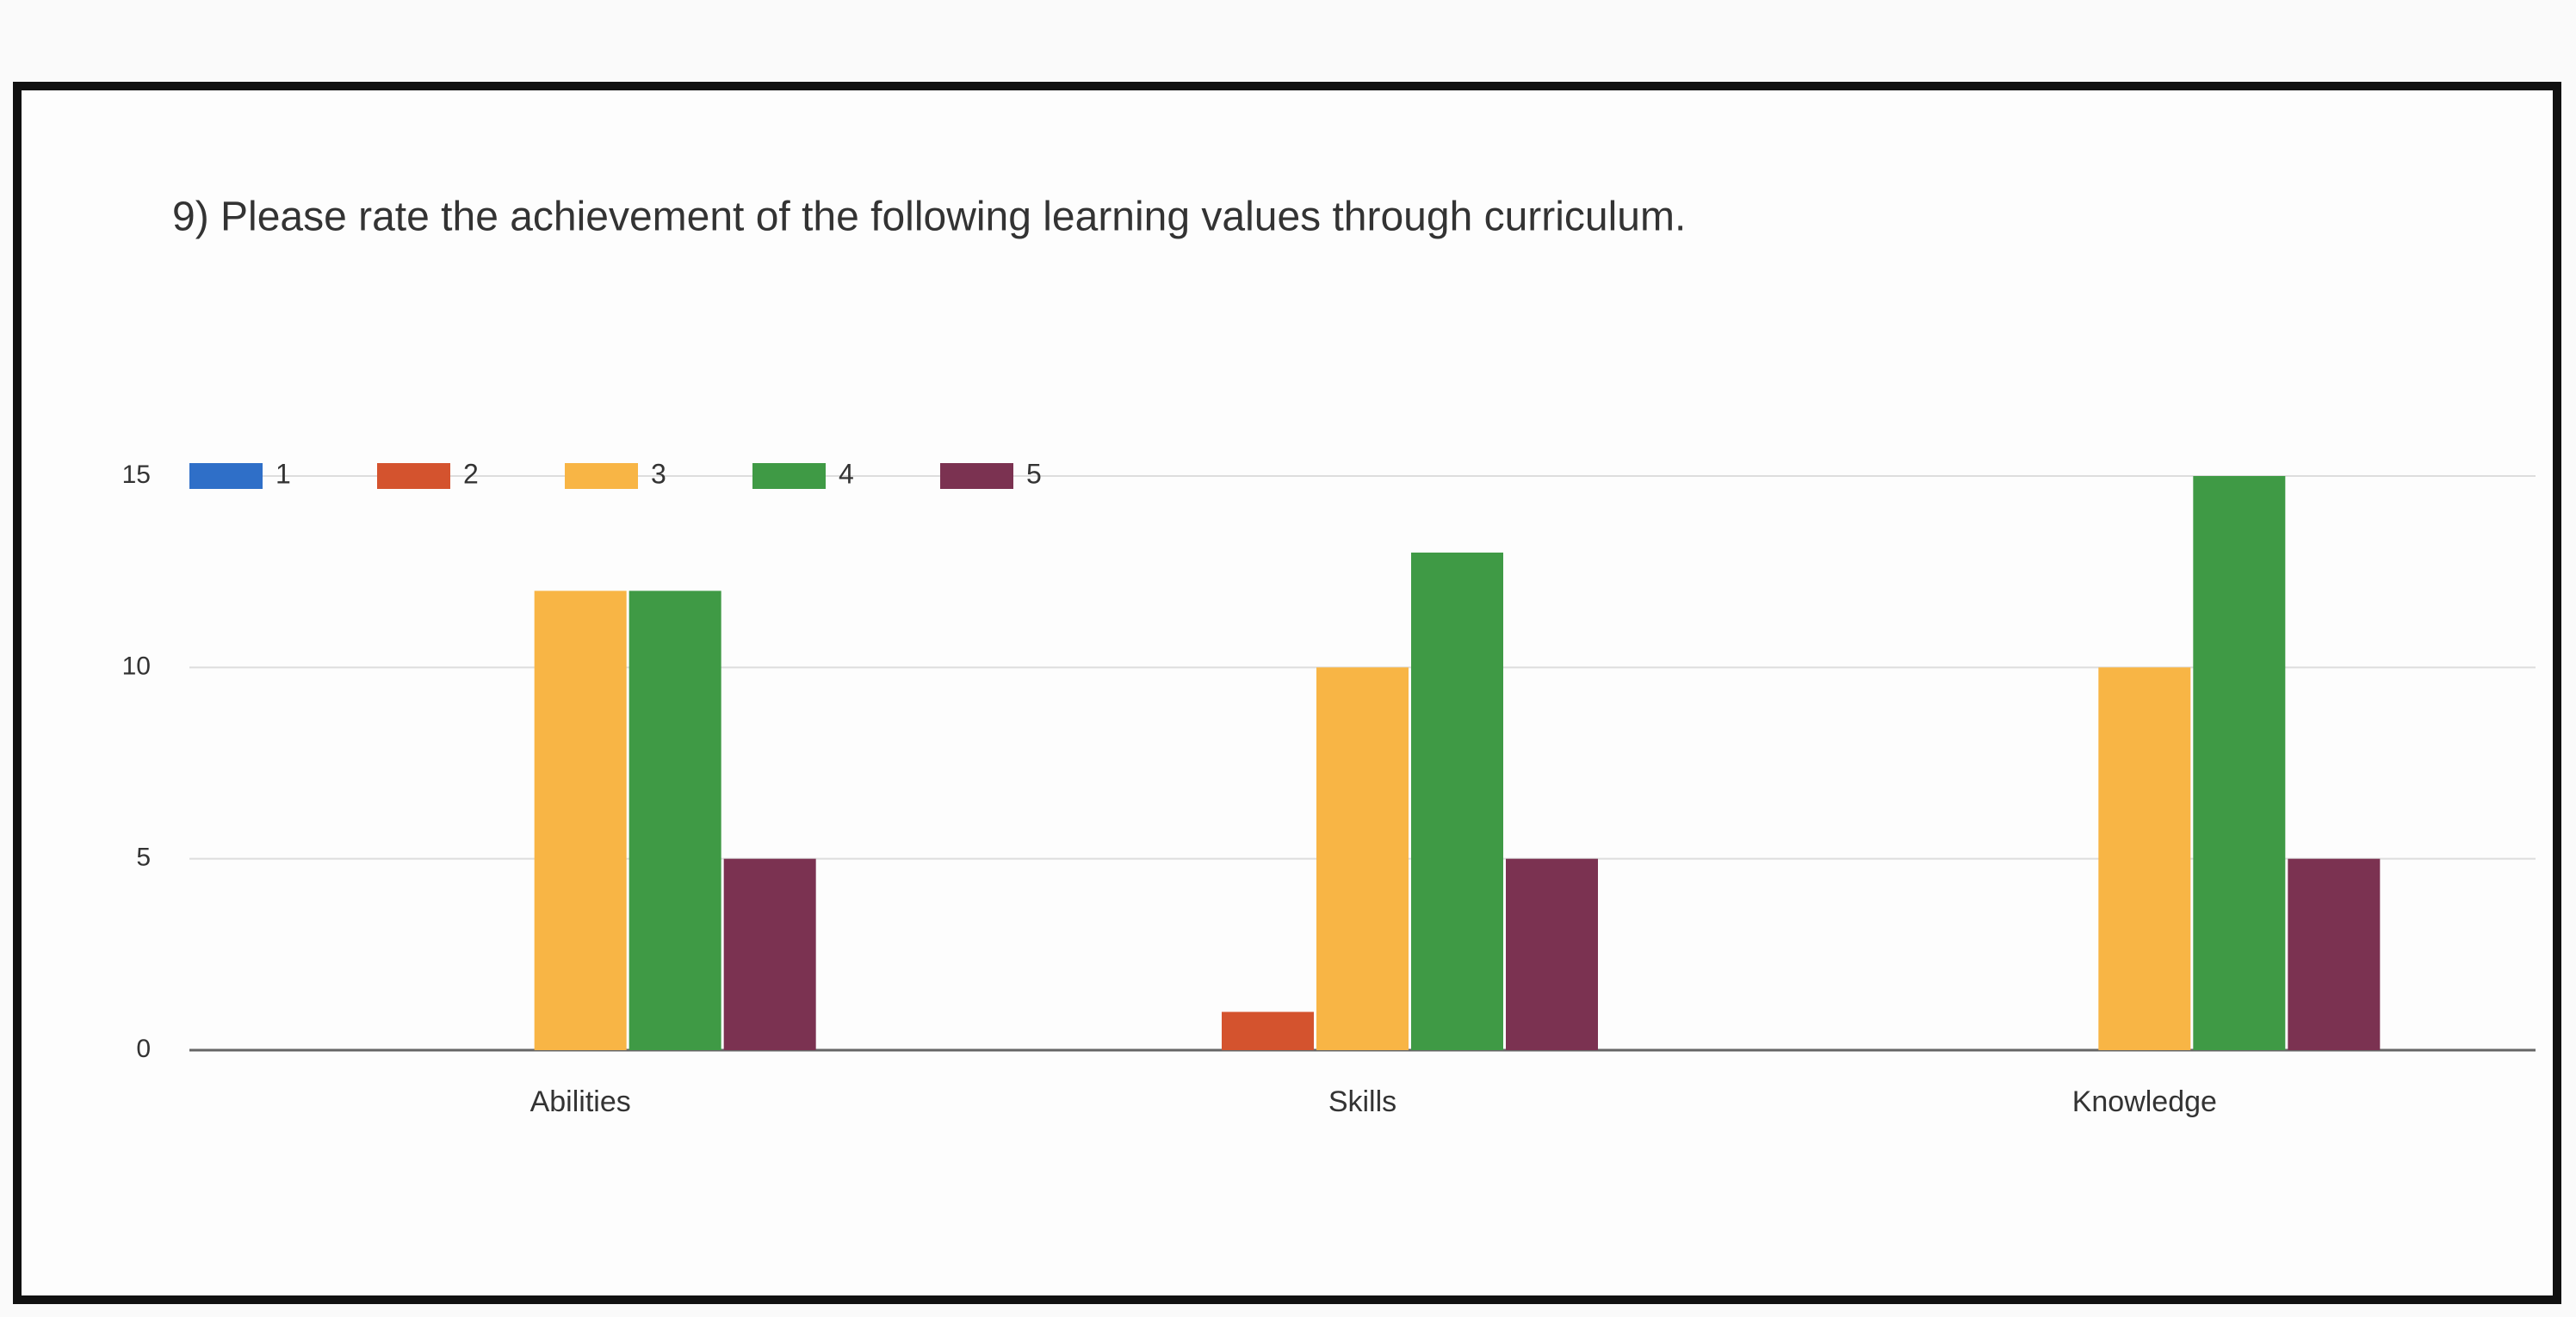 The width and height of the screenshot is (2576, 1317). Describe the element at coordinates (658, 474) in the screenshot. I see `legend-label: 3` at that location.